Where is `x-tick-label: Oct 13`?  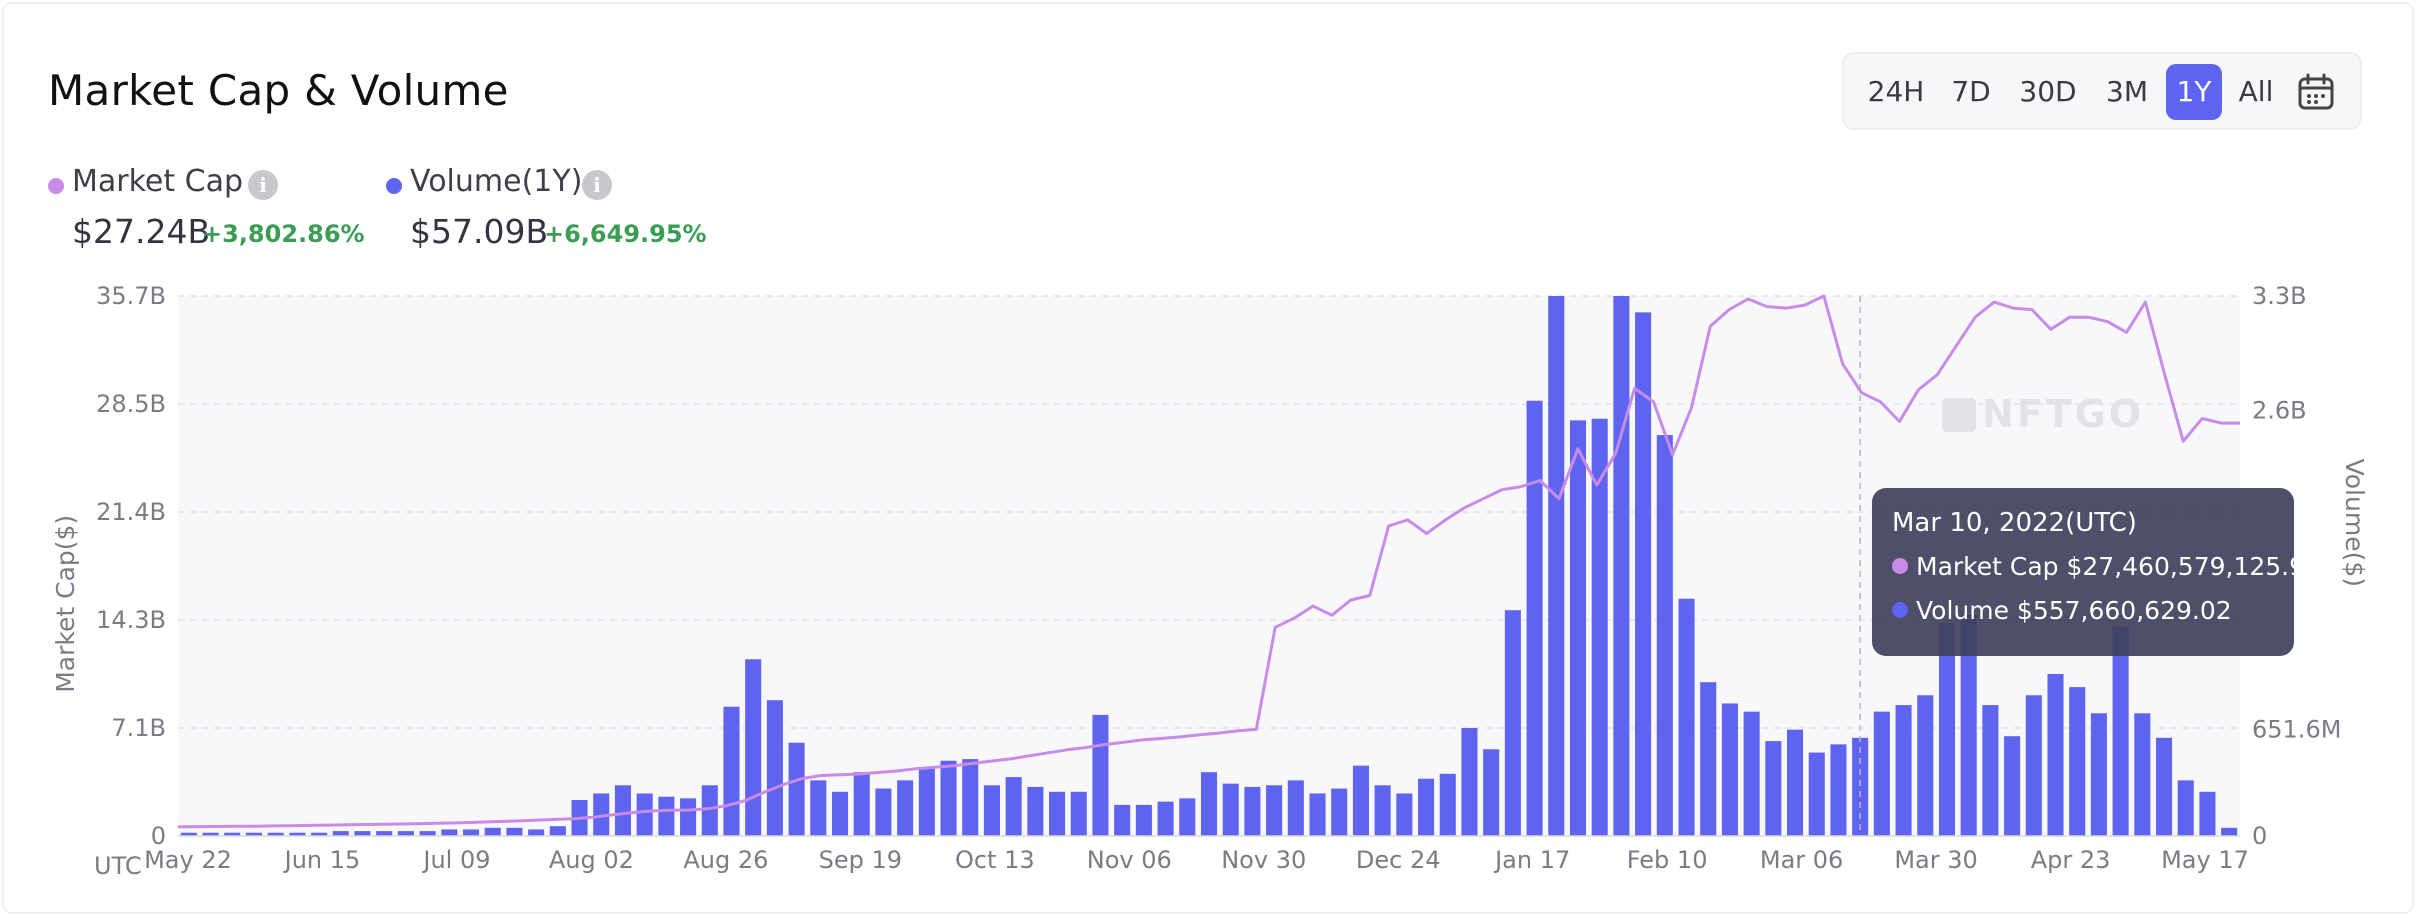 x-tick-label: Oct 13 is located at coordinates (995, 860).